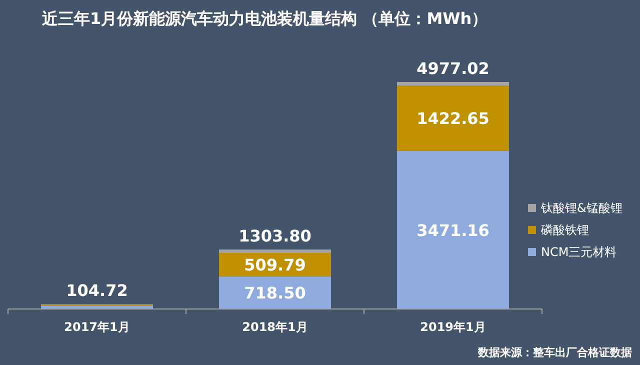 The image size is (640, 365). Describe the element at coordinates (453, 230) in the screenshot. I see `data-label: 3471.16` at that location.